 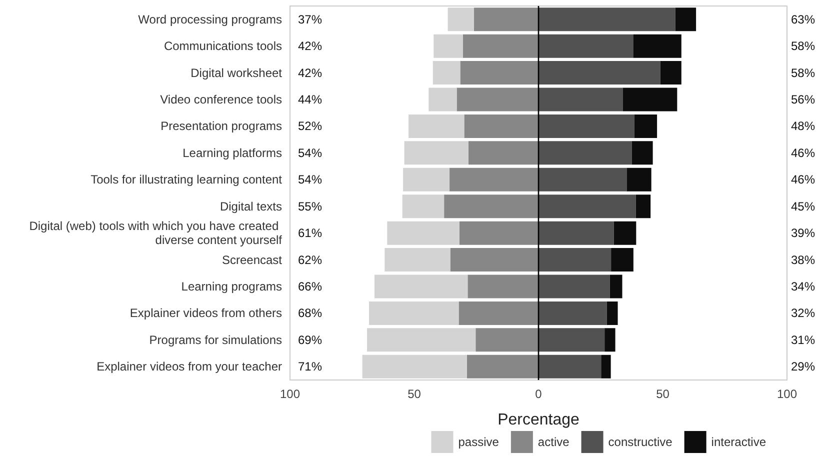 What do you see at coordinates (252, 259) in the screenshot?
I see `y-tick-label: Screencast` at bounding box center [252, 259].